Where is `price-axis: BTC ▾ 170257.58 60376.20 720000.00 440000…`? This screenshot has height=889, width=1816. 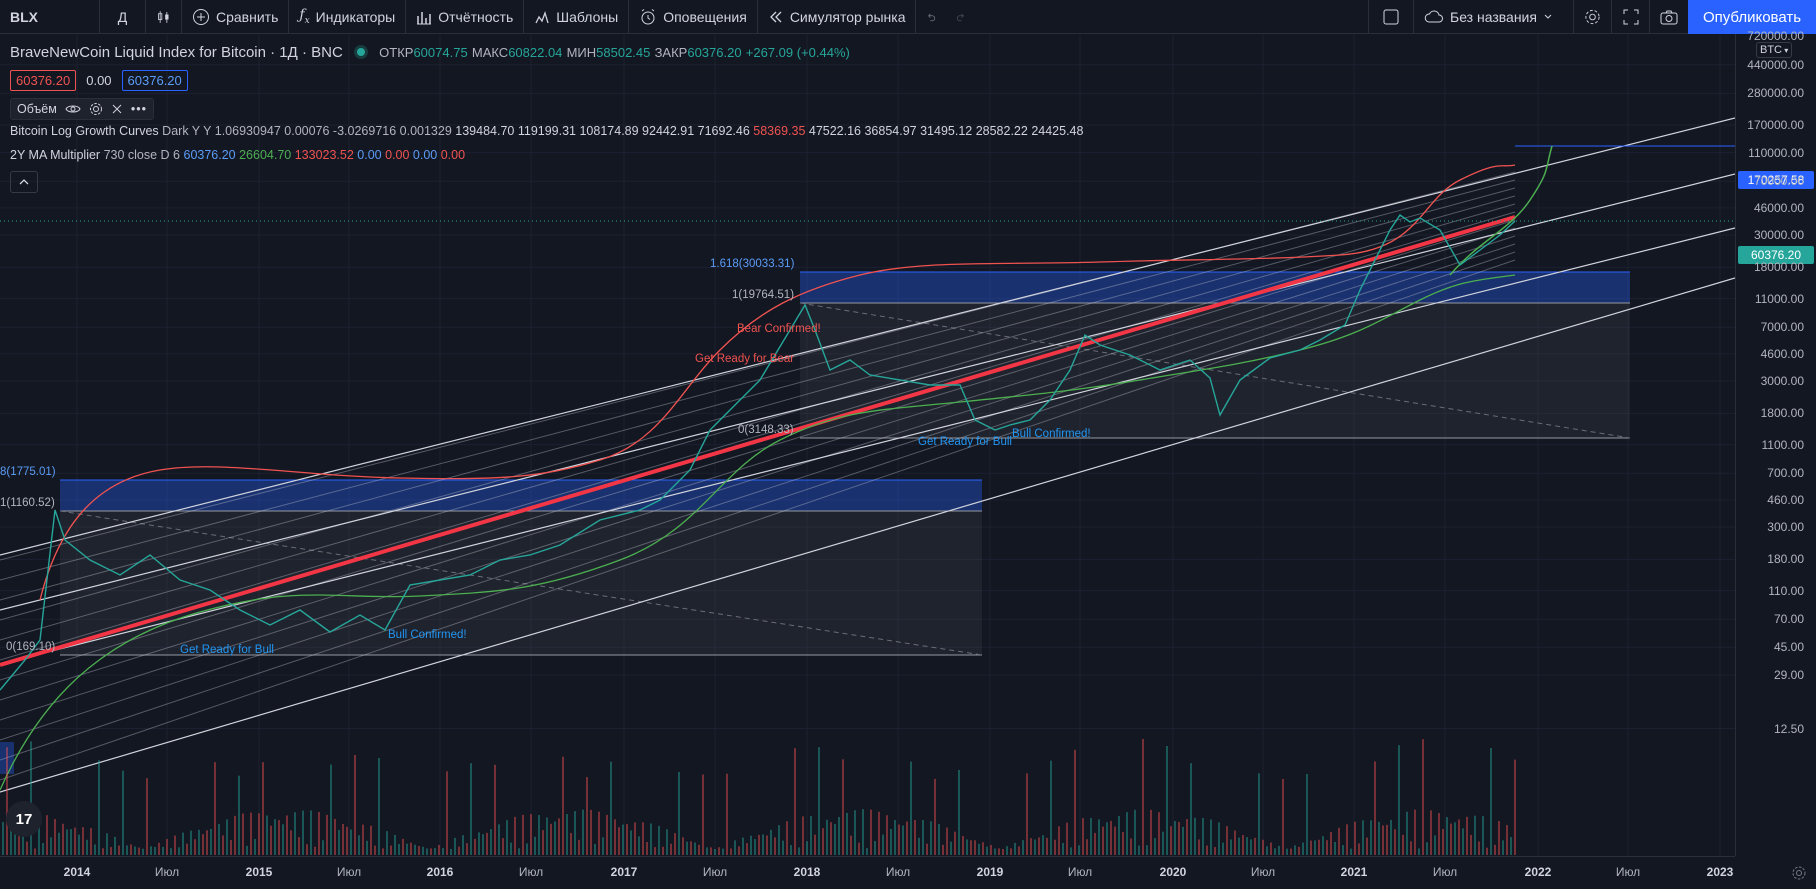 price-axis: BTC ▾ 170257.58 60376.20 720000.00 440000… is located at coordinates (1775, 442).